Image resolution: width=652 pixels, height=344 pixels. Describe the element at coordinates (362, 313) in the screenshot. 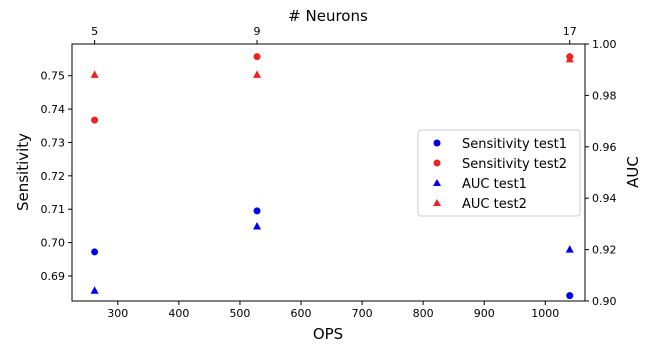

I see `x-tick-label-4: 700` at that location.